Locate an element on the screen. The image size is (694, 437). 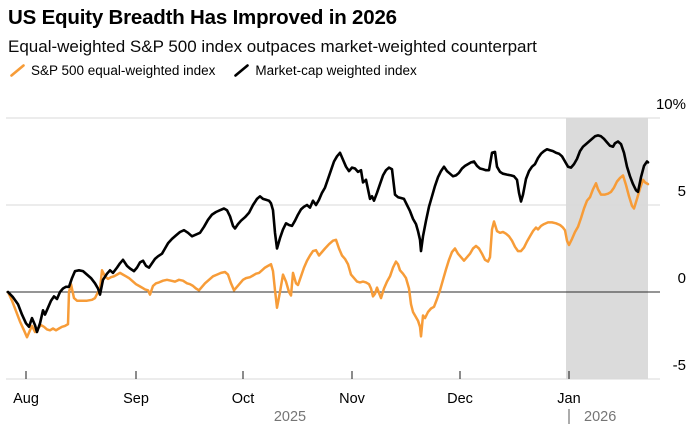
x-axis-month-label: Aug is located at coordinates (26, 399).